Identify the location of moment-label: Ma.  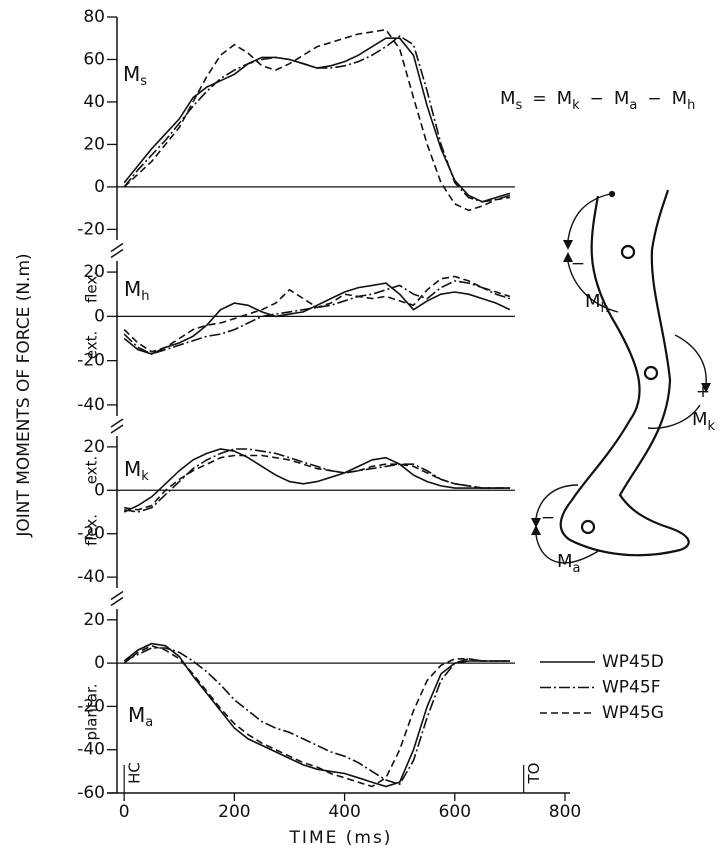
(569, 563).